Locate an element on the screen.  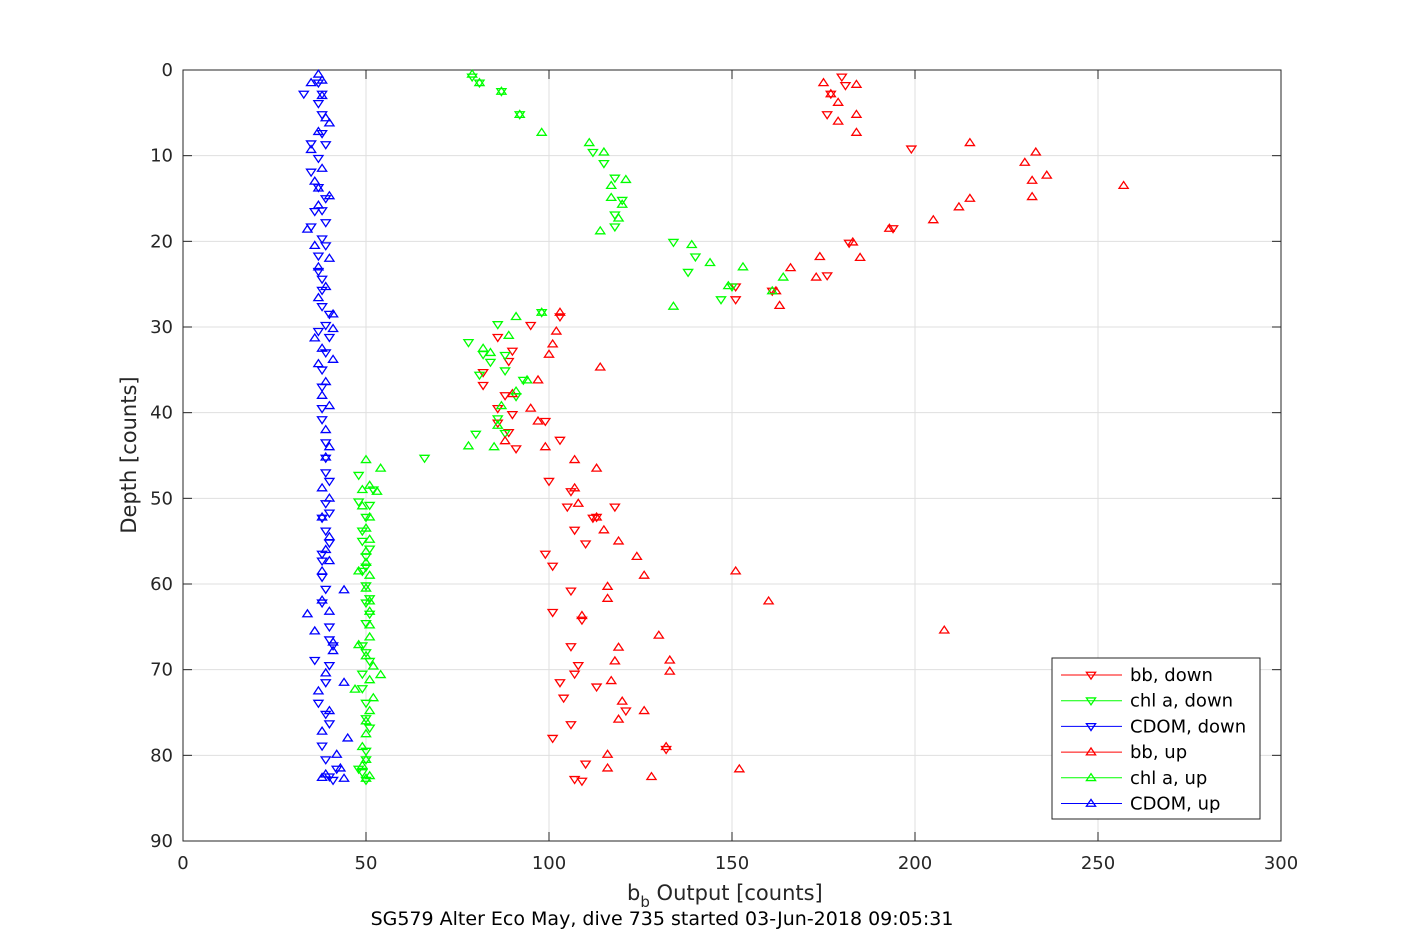
x-axis-label: bb Output [counts] is located at coordinates (725, 896).